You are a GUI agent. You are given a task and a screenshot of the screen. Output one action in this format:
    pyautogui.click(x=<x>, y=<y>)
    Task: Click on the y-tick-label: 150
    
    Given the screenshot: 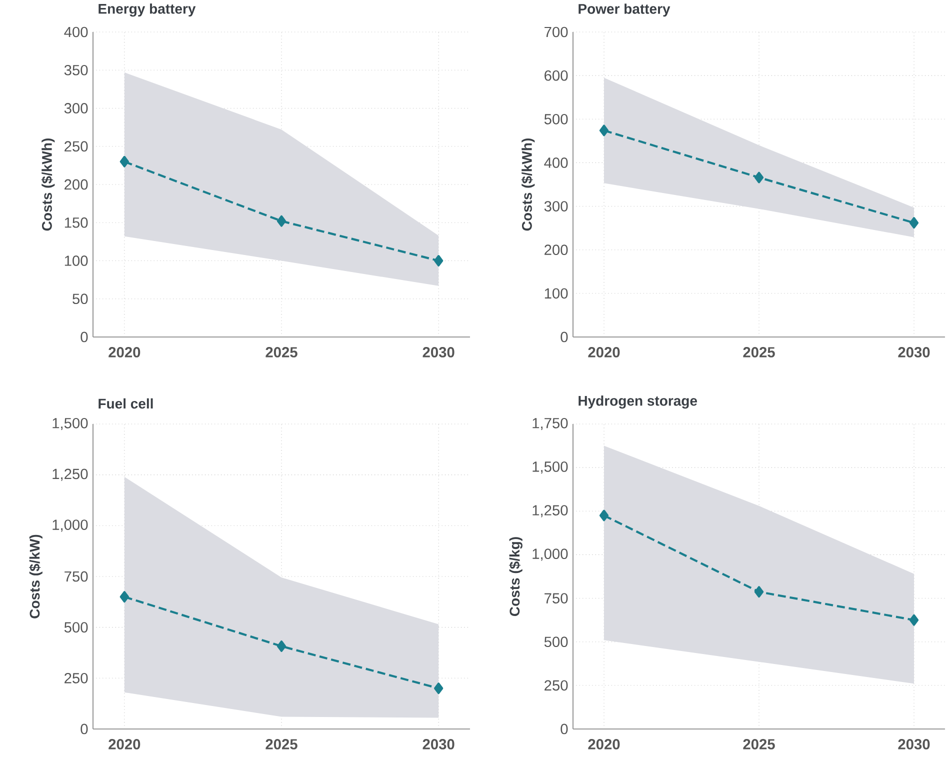 What is the action you would take?
    pyautogui.click(x=76, y=222)
    